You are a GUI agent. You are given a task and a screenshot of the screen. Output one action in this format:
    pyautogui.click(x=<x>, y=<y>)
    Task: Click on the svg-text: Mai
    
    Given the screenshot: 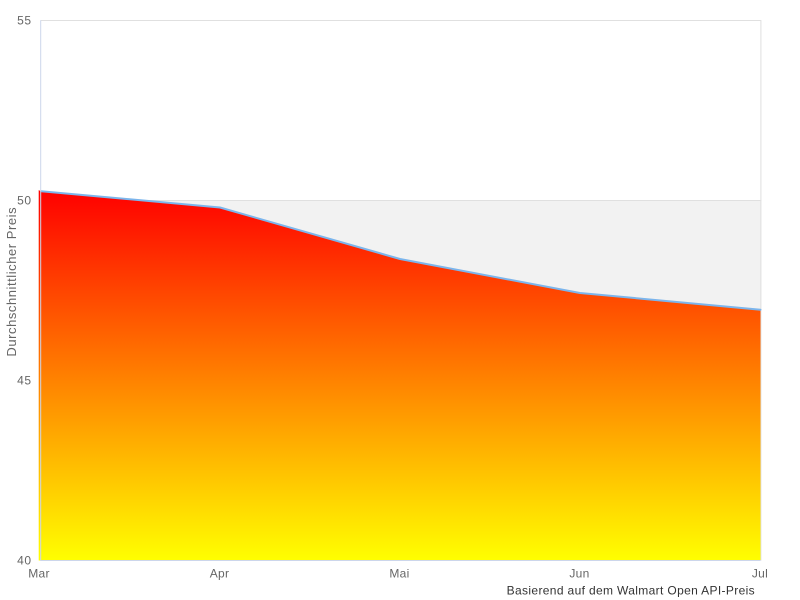 What is the action you would take?
    pyautogui.click(x=399, y=574)
    